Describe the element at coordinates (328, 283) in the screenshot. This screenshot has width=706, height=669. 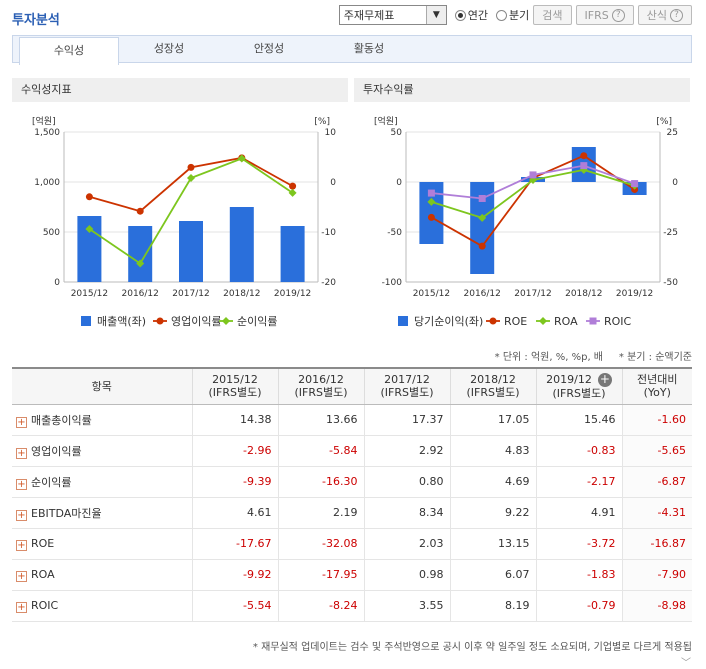
I see `right-tick-label: -20` at that location.